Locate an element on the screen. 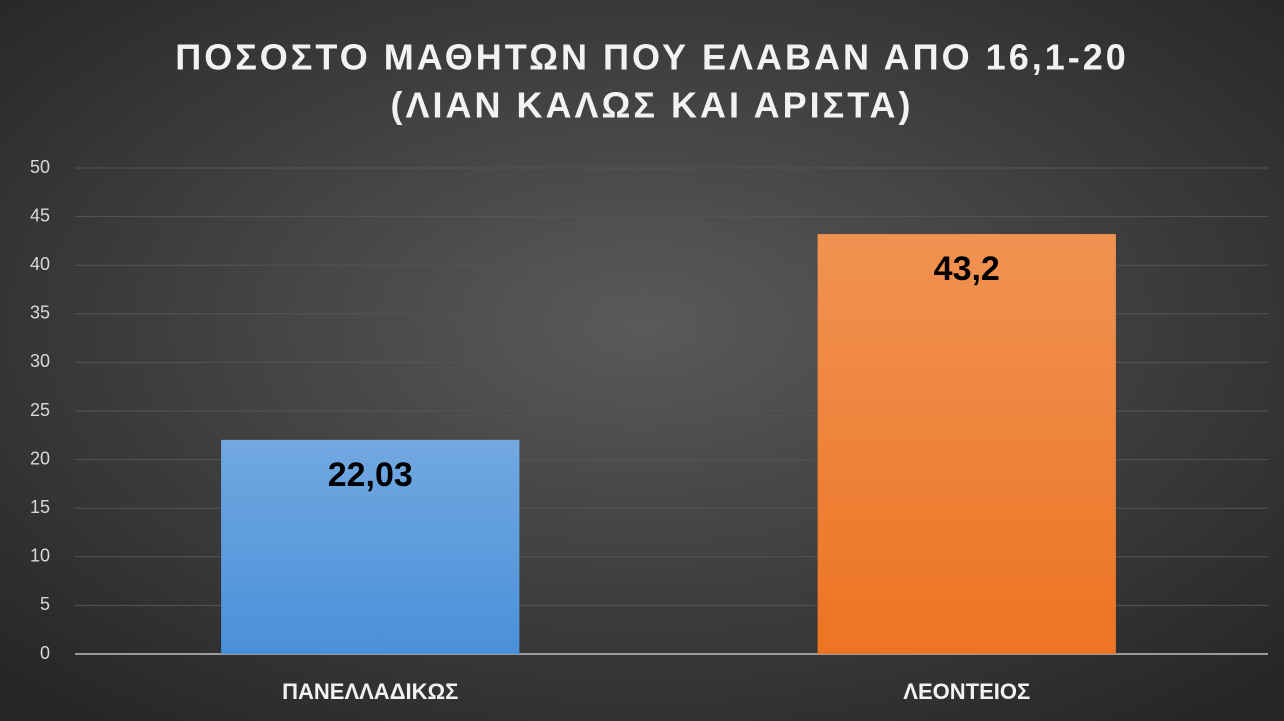 Image resolution: width=1284 pixels, height=721 pixels. y-tick-label: 15 is located at coordinates (40, 507).